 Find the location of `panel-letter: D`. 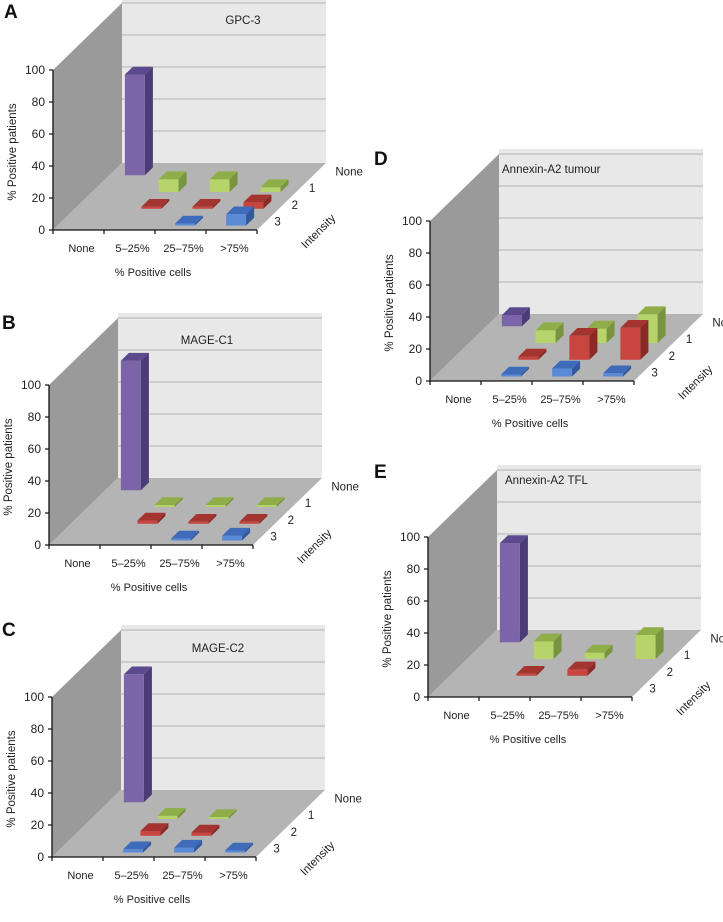

panel-letter: D is located at coordinates (381, 159).